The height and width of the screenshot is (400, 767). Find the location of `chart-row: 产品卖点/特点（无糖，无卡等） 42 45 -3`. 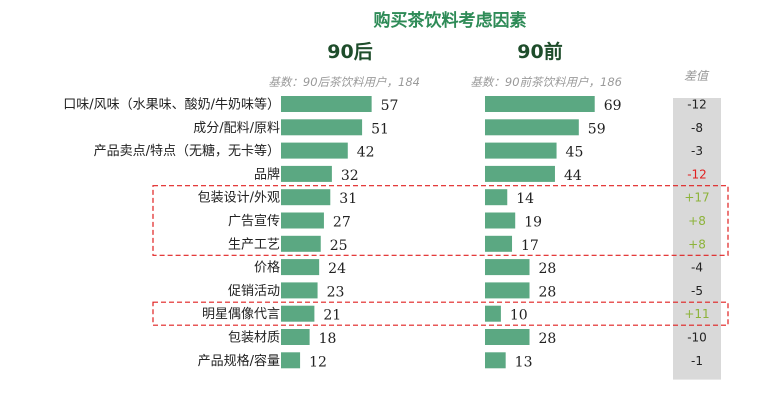

chart-row: 产品卖点/特点（无糖，无卡等） 42 45 -3 is located at coordinates (398, 151).